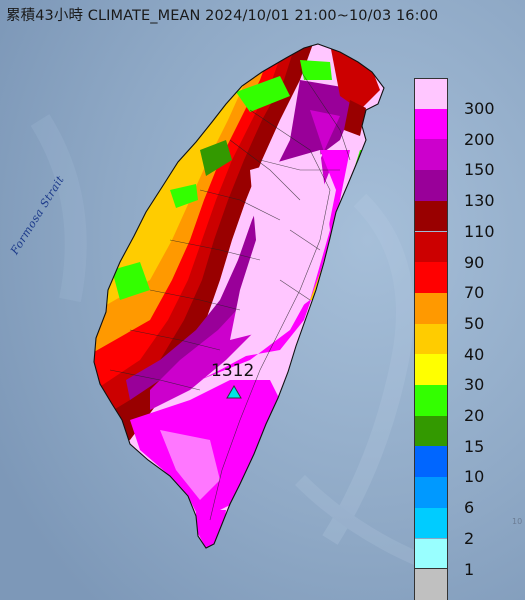 This screenshot has width=525, height=600. I want to click on legend-item: 20, so click(467, 405).